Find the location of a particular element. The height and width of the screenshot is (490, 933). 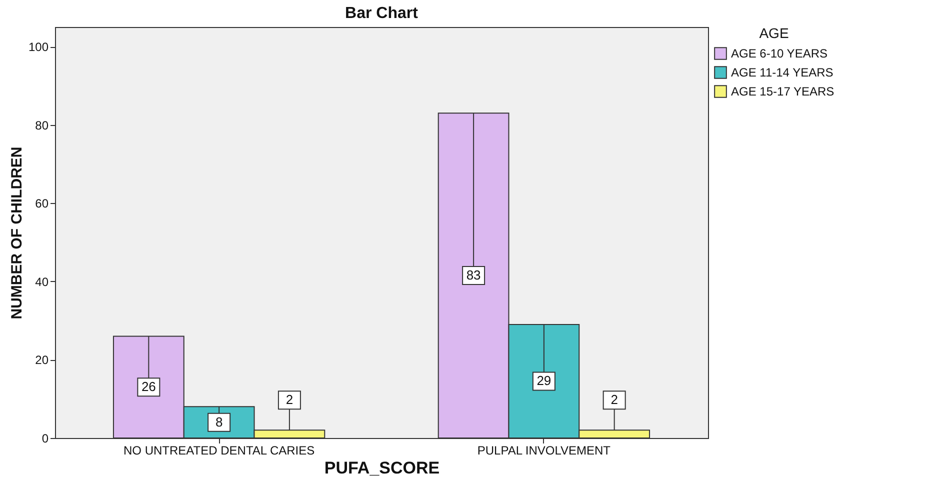

y-tick-label: 40 is located at coordinates (42, 281).